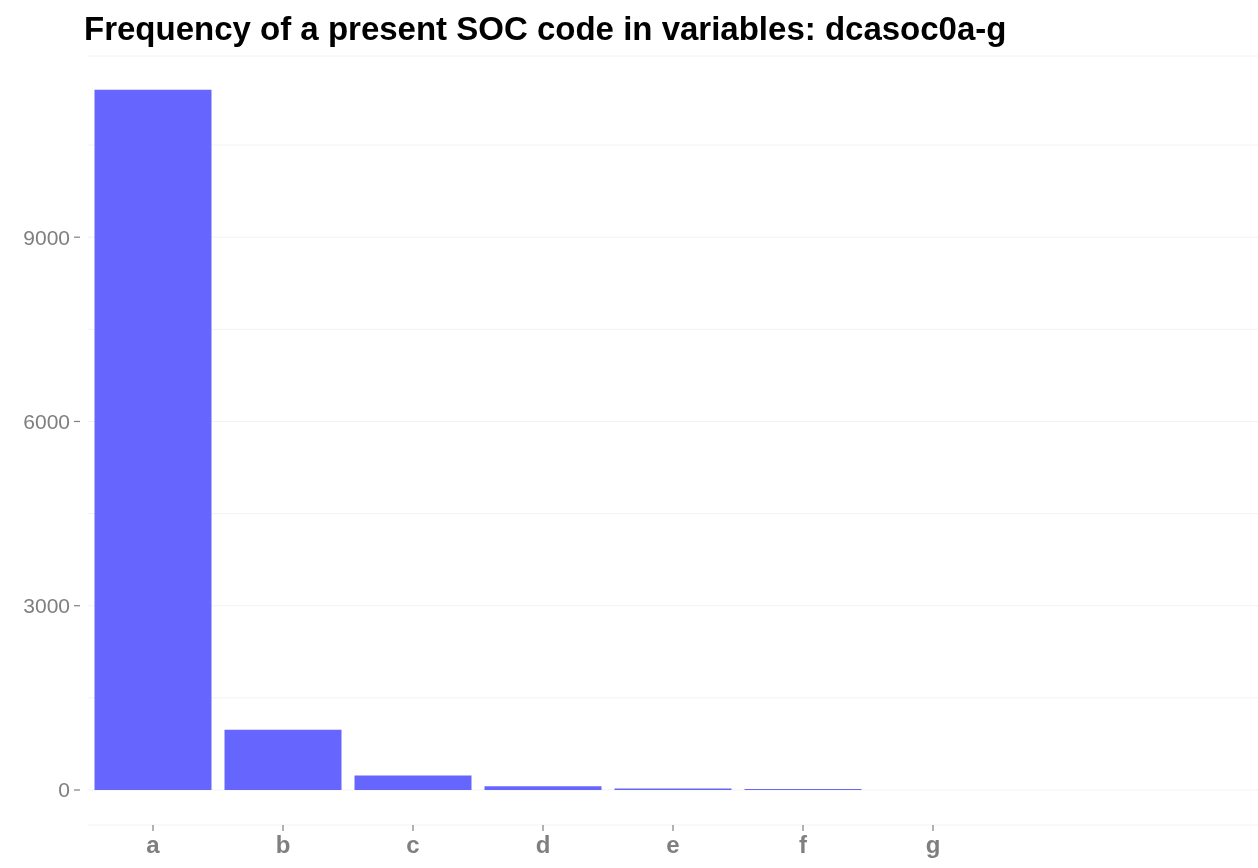 This screenshot has height=868, width=1258. Describe the element at coordinates (64, 790) in the screenshot. I see `y-tick-label: 0` at that location.